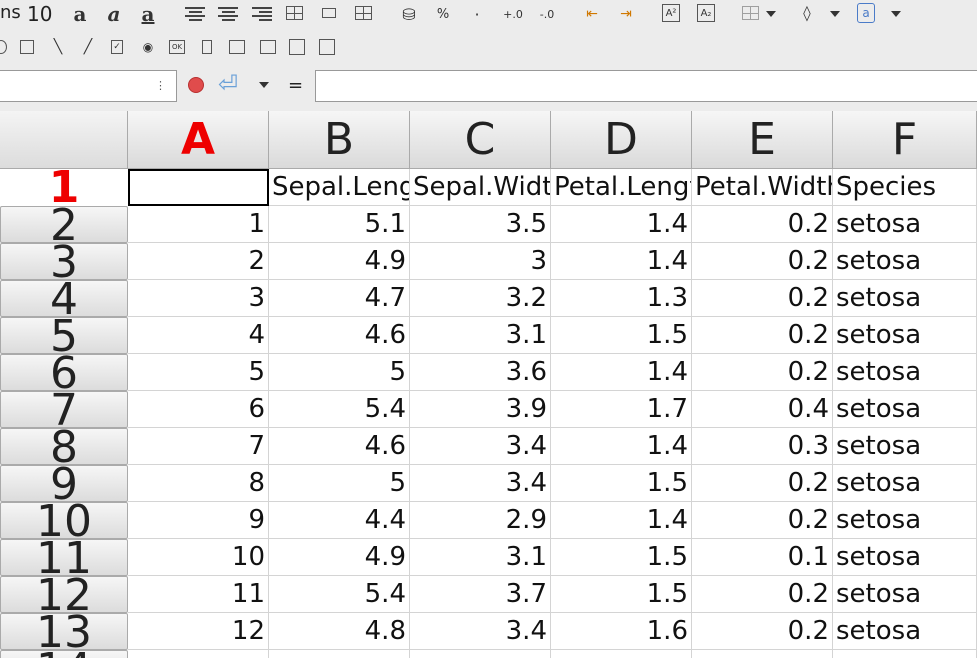 Image resolution: width=977 pixels, height=658 pixels. Describe the element at coordinates (771, 14) in the screenshot. I see `borders-dropdown-icon` at that location.